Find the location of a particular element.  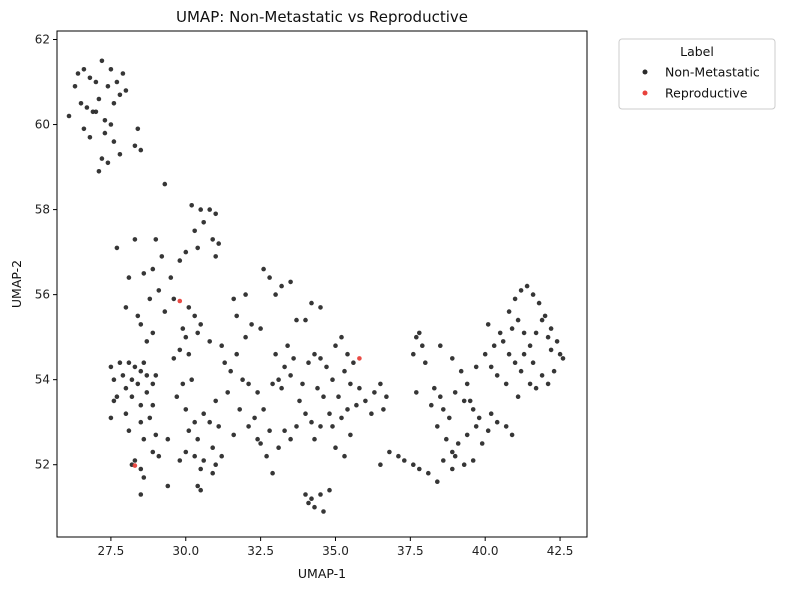

y-tick-label: 62 is located at coordinates (42, 40).